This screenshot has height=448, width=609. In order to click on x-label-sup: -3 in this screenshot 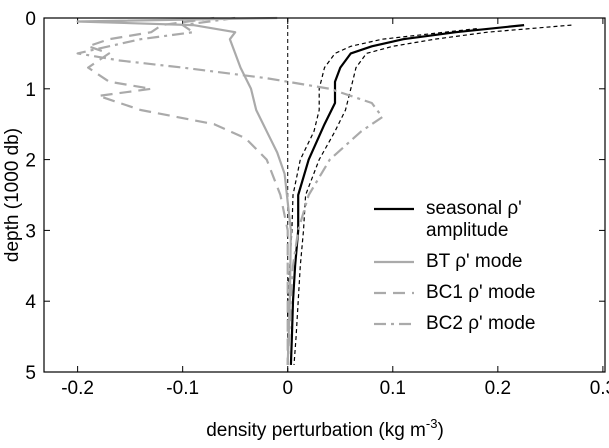, I will do `click(432, 423)`.